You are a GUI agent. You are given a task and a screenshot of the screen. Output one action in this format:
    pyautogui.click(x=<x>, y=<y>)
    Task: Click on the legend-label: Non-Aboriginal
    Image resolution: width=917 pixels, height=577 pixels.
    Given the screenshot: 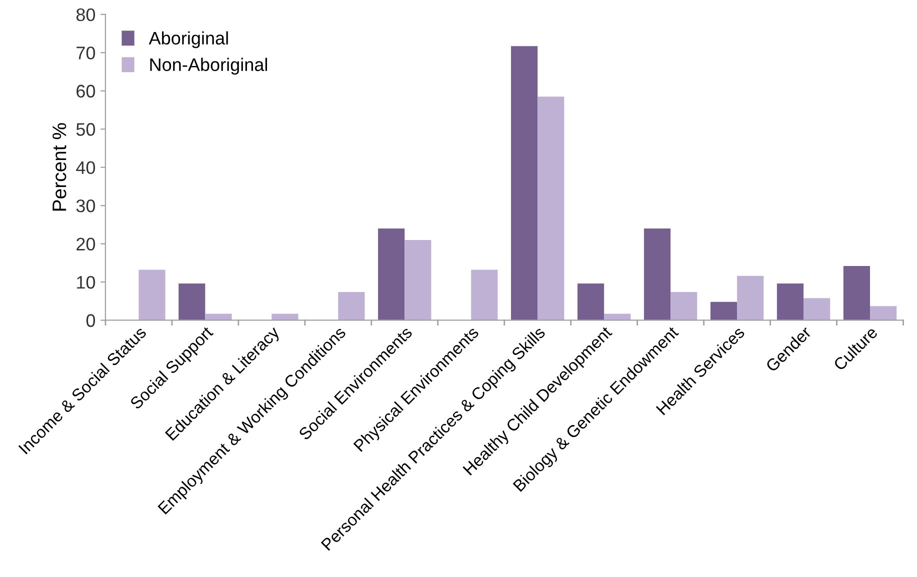 What is the action you would take?
    pyautogui.click(x=209, y=66)
    